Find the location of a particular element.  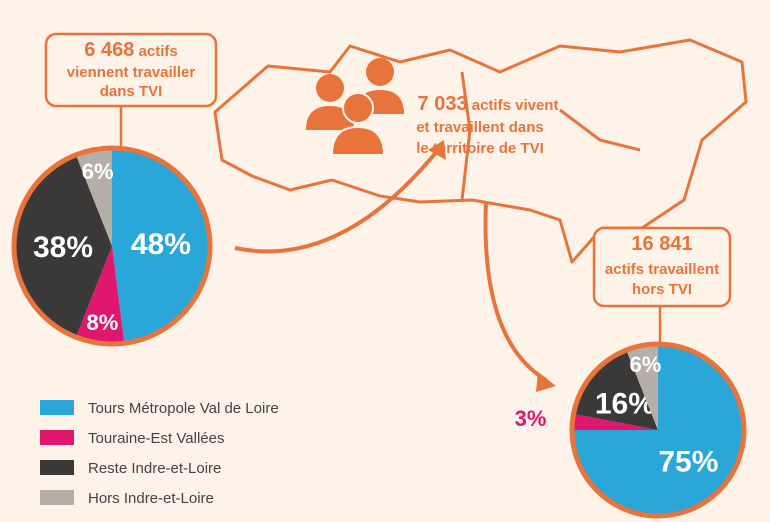

slice-label: 8% is located at coordinates (103, 322).